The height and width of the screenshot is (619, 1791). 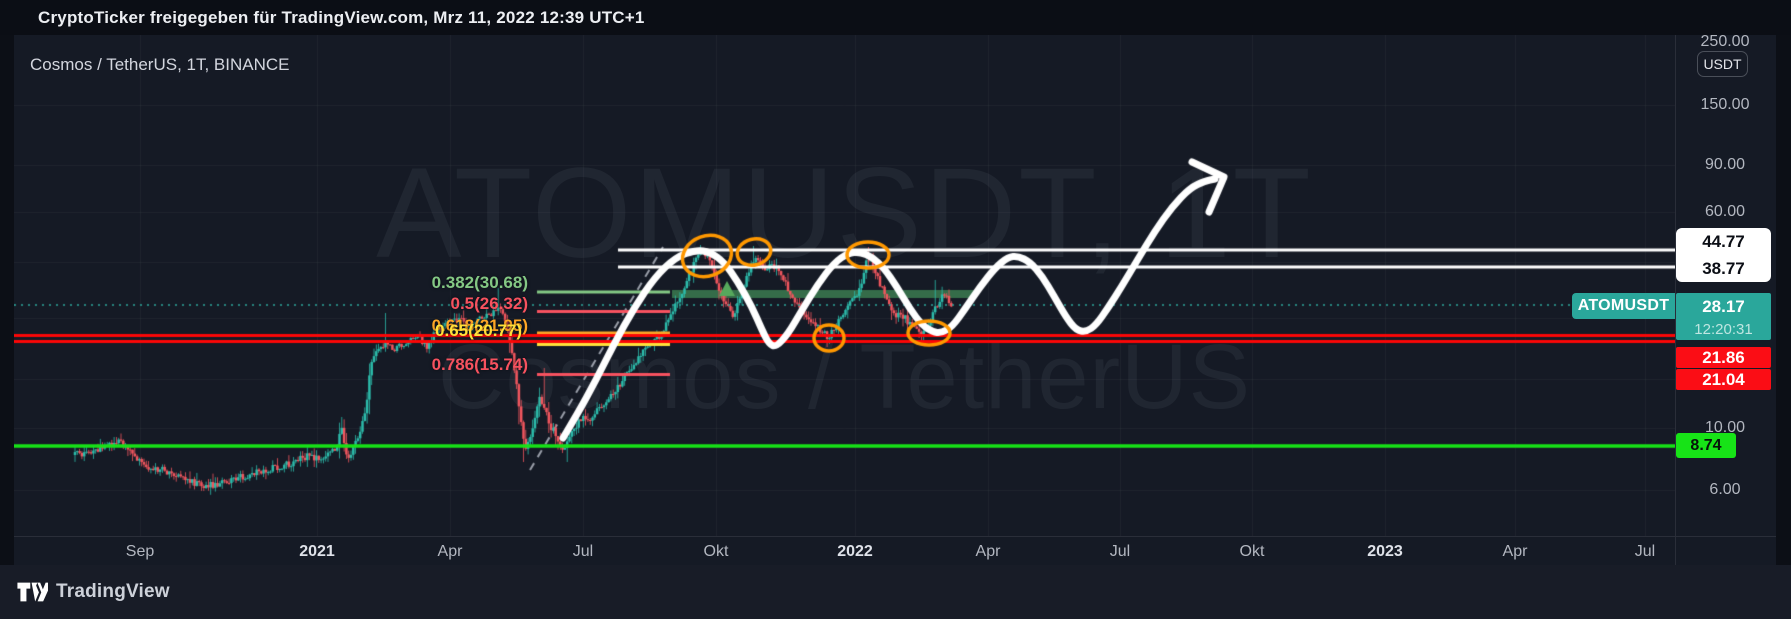 What do you see at coordinates (1723, 268) in the screenshot?
I see `resistance-lower-label: 38.77` at bounding box center [1723, 268].